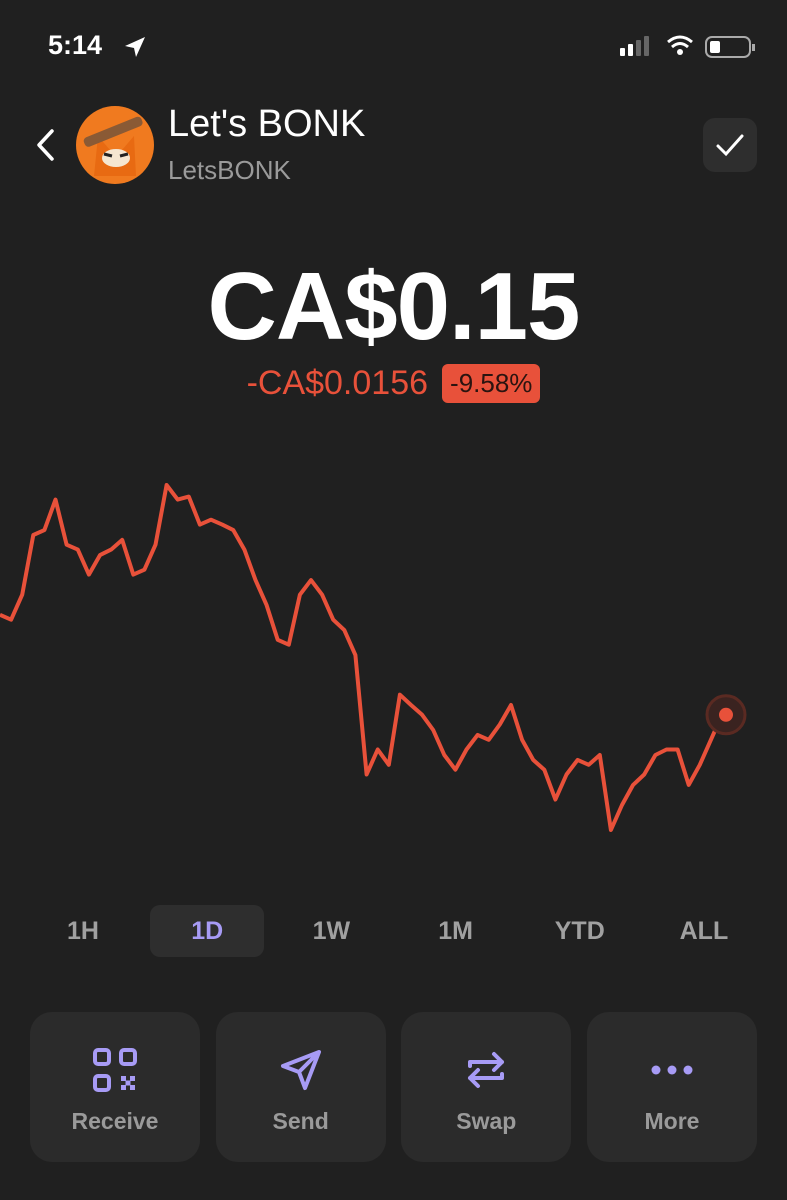 This screenshot has width=787, height=1200. Describe the element at coordinates (115, 1121) in the screenshot. I see `action-label: Receive` at that location.